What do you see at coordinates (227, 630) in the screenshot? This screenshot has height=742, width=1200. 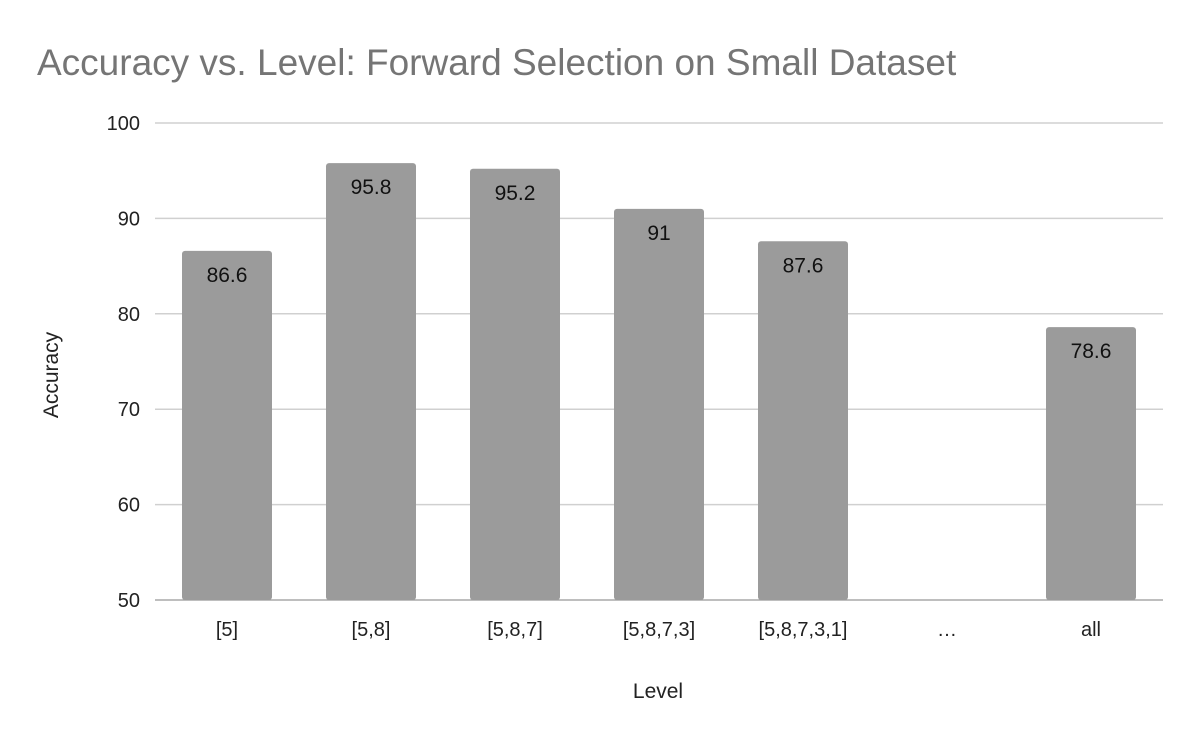 I see `x-tick-label: [5]` at bounding box center [227, 630].